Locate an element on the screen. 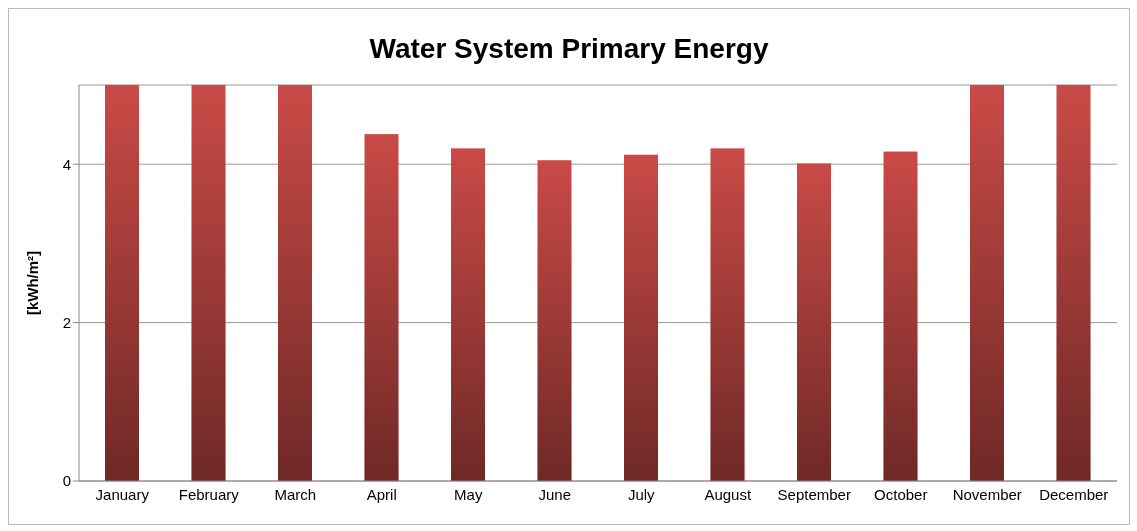  x-tick-label: September is located at coordinates (814, 494).